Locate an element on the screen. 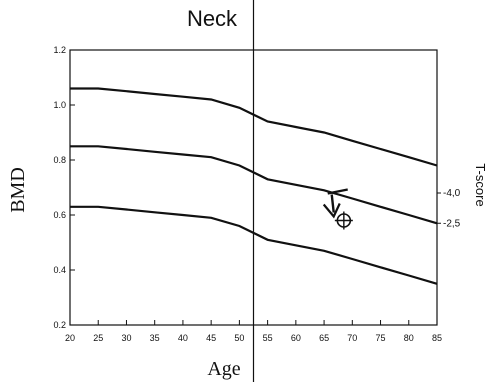 The height and width of the screenshot is (382, 493). x-tick-label: 45 is located at coordinates (211, 338).